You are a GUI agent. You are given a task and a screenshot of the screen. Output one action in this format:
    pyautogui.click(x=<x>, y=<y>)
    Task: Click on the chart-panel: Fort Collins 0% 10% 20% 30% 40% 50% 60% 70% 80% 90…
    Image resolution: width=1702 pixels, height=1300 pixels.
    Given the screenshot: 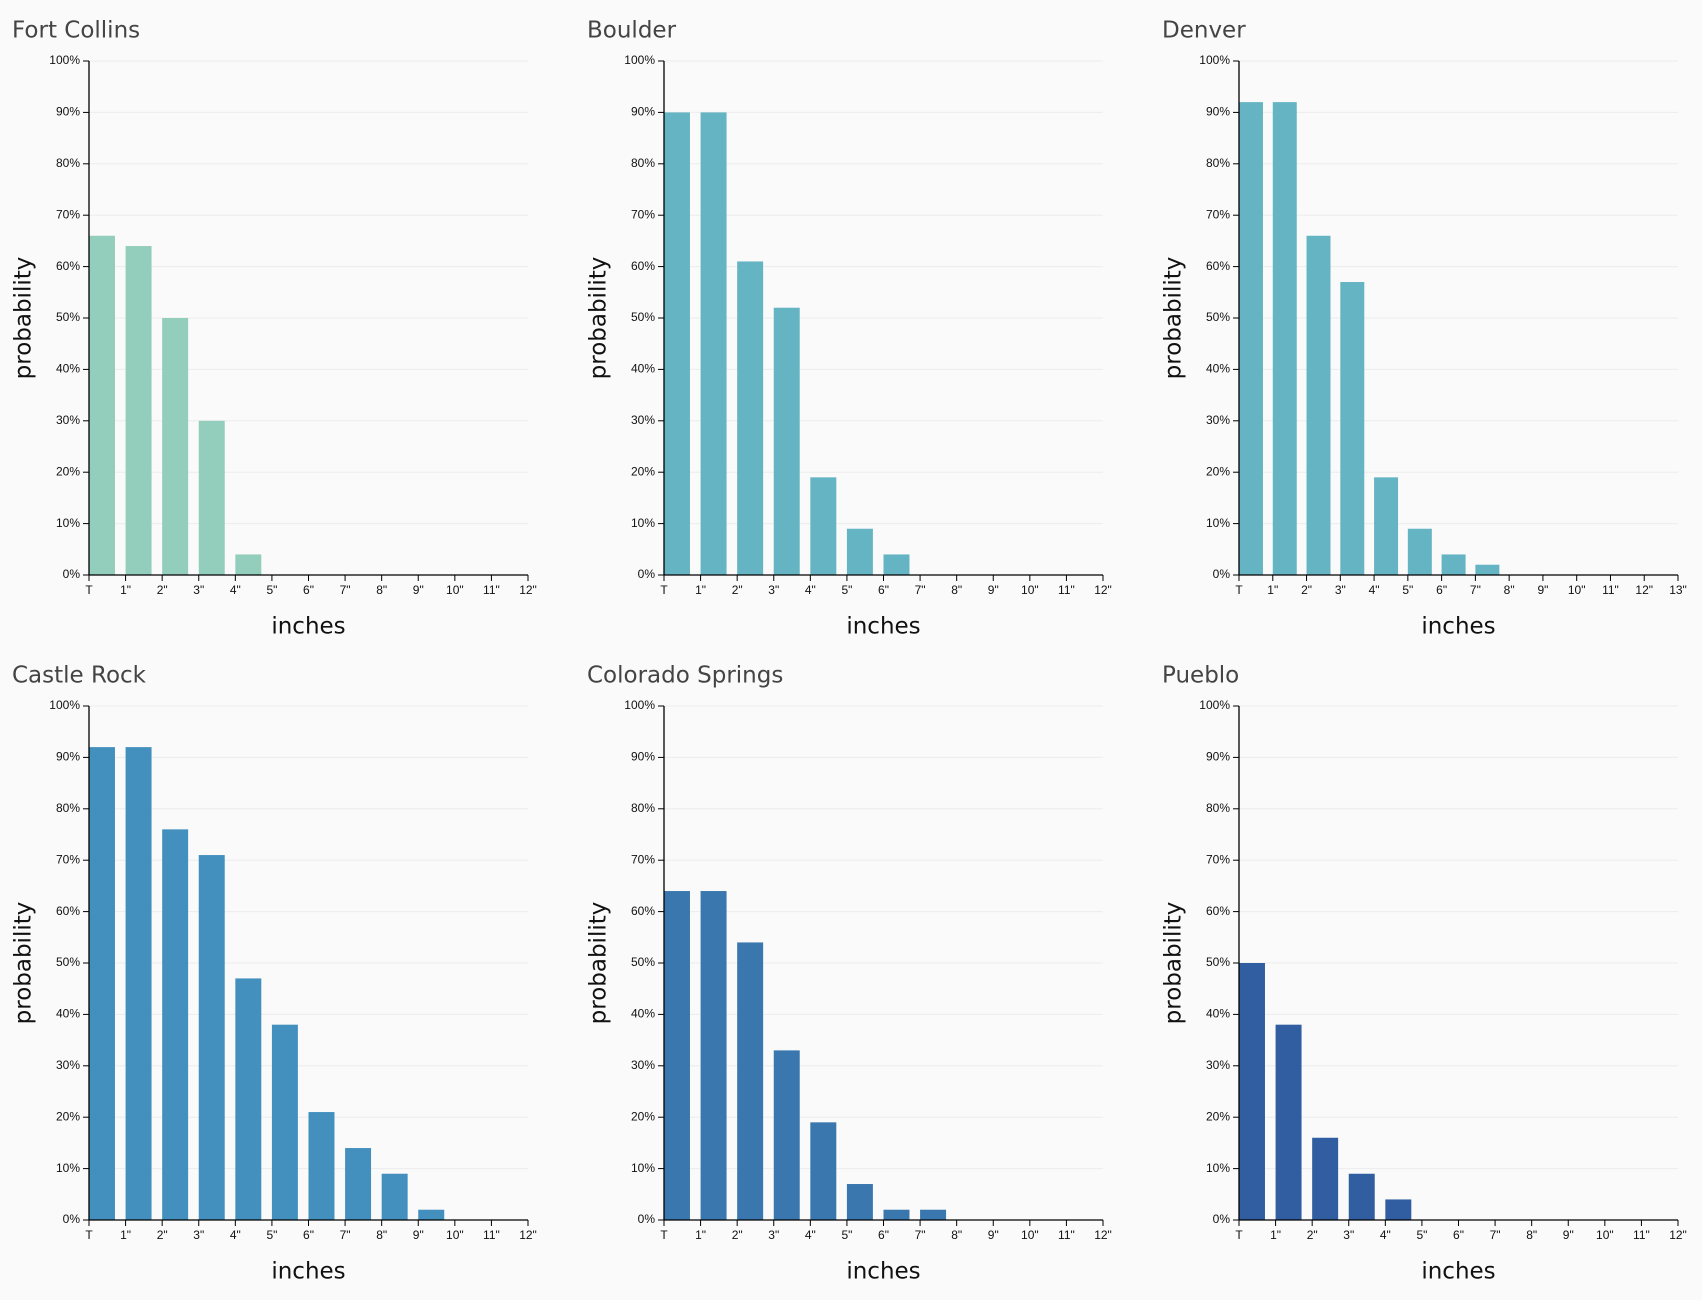 What is the action you would take?
    pyautogui.click(x=274, y=329)
    